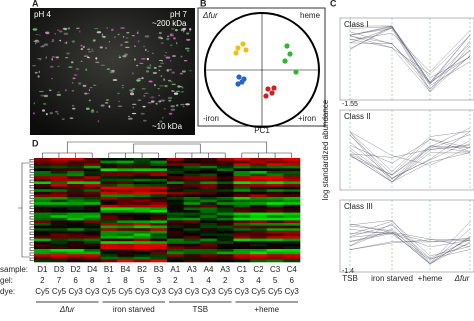 This screenshot has width=474, height=321. Describe the element at coordinates (225, 280) in the screenshot. I see `cell: 2` at that location.